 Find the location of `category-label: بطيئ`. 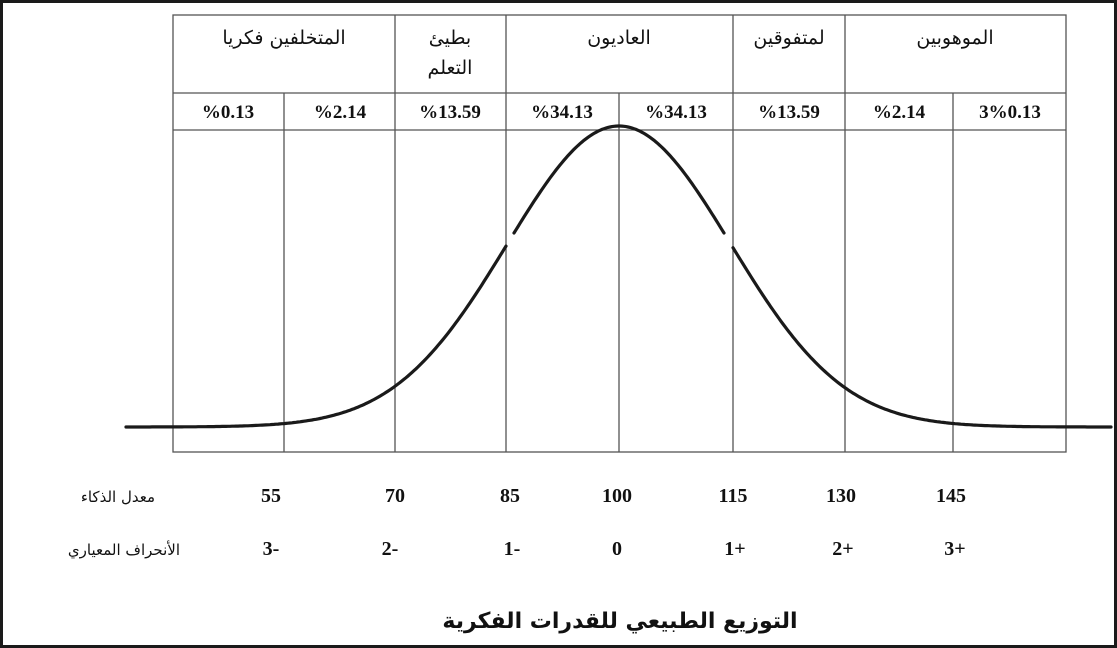

category-label: بطيئ is located at coordinates (450, 38).